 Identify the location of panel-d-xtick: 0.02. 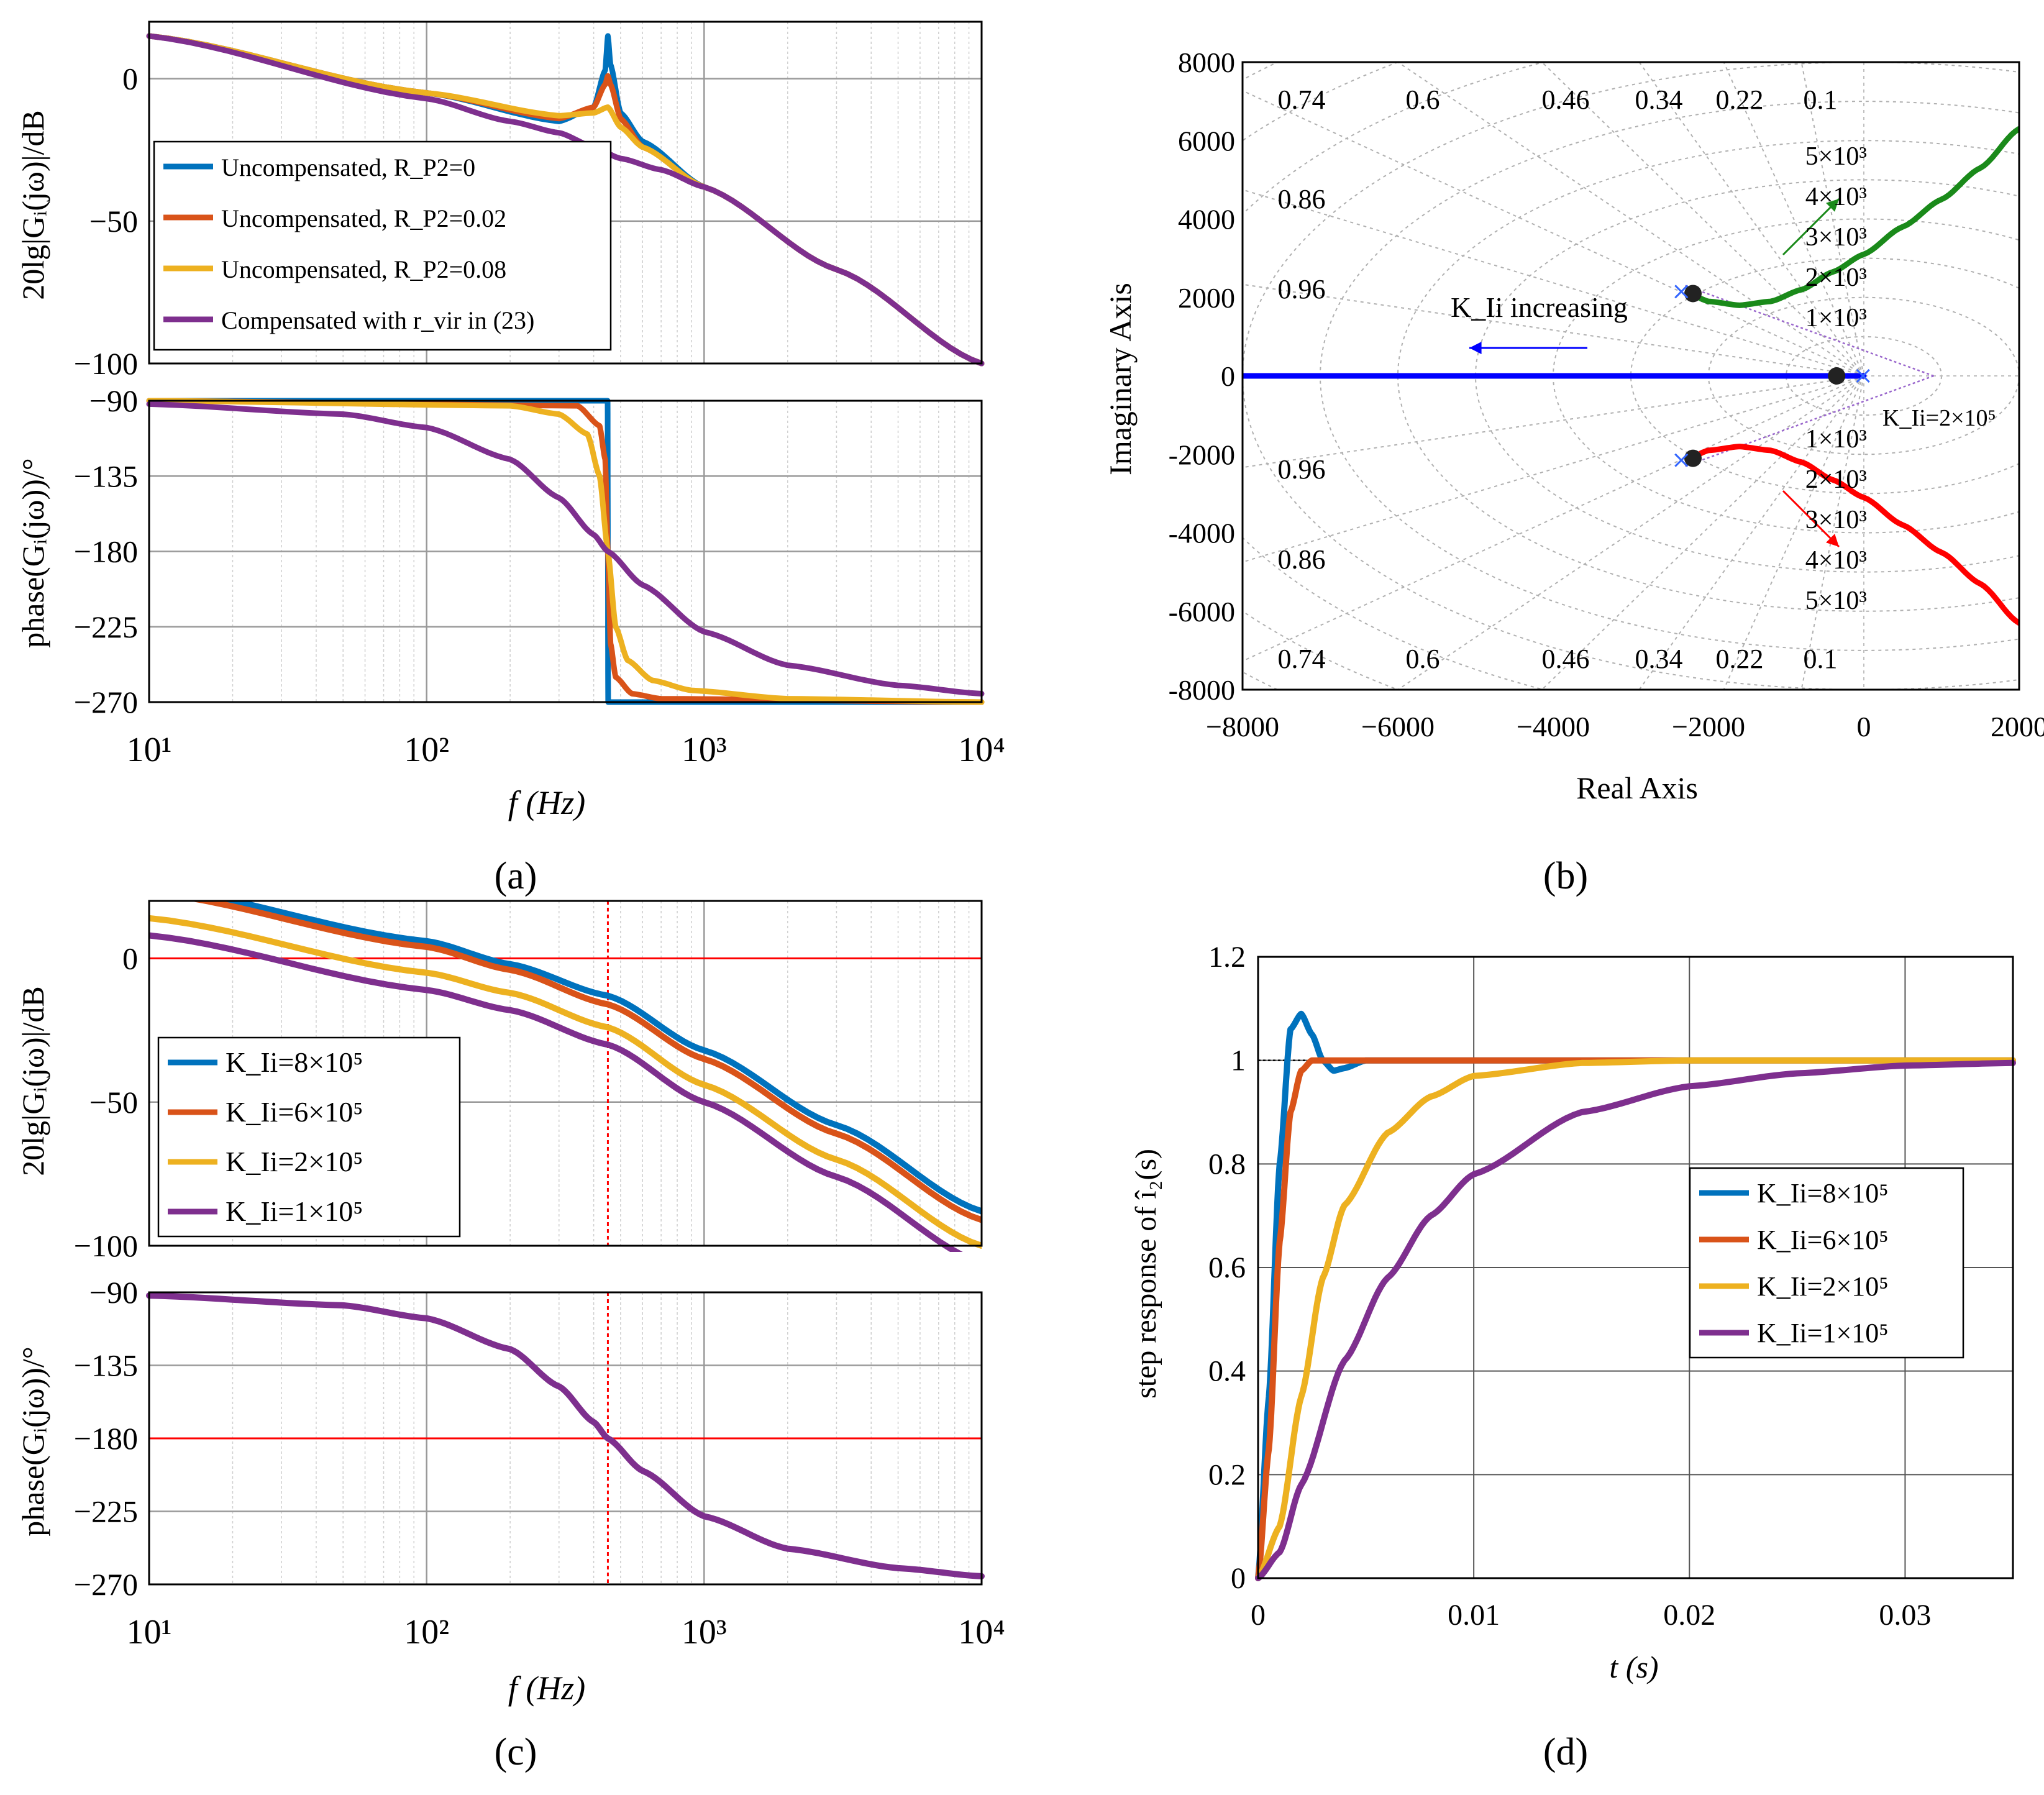
(1689, 1615).